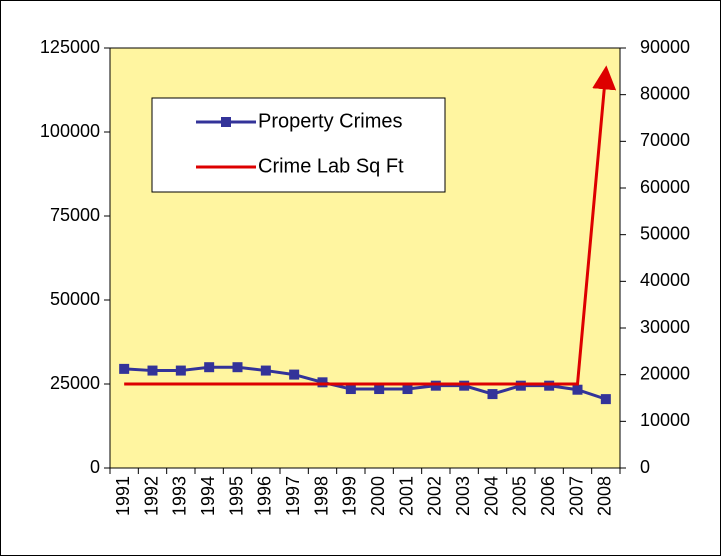  Describe the element at coordinates (350, 496) in the screenshot. I see `x-tick-label: 1999` at that location.